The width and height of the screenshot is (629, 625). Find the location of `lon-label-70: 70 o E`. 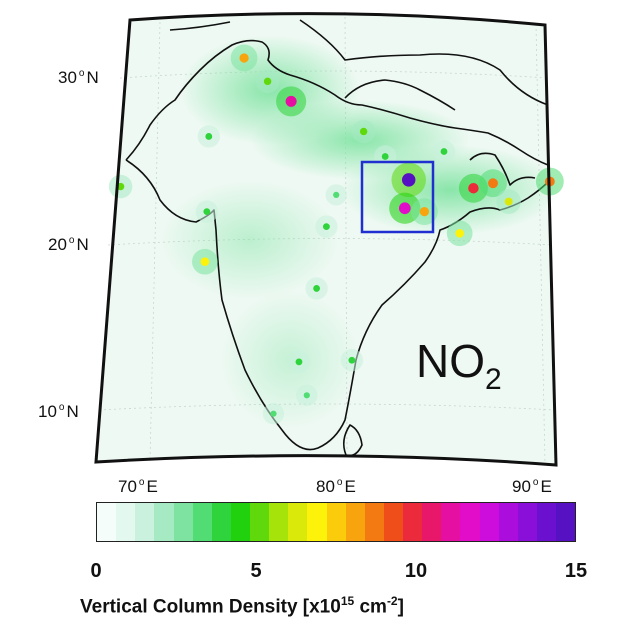

lon-label-70: 70 o E is located at coordinates (138, 486).